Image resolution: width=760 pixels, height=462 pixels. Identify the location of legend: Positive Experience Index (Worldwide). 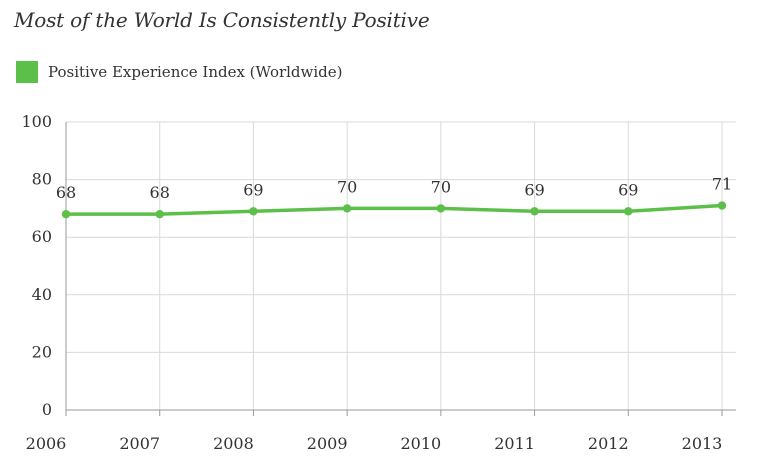
(179, 72).